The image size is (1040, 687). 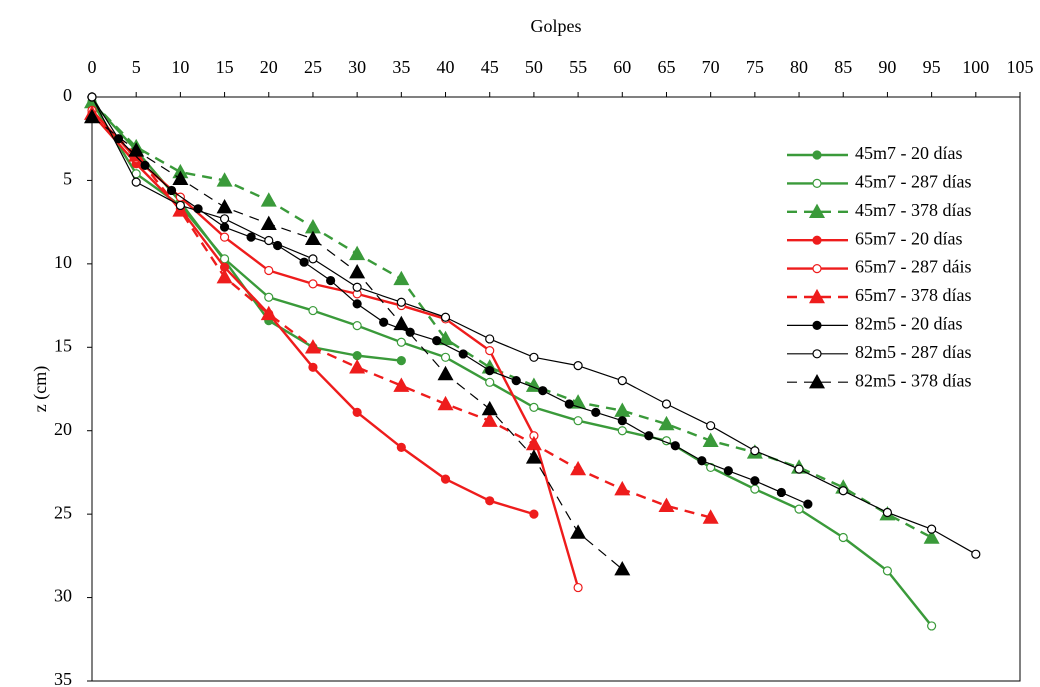 What do you see at coordinates (578, 67) in the screenshot?
I see `x-tick-label: 55` at bounding box center [578, 67].